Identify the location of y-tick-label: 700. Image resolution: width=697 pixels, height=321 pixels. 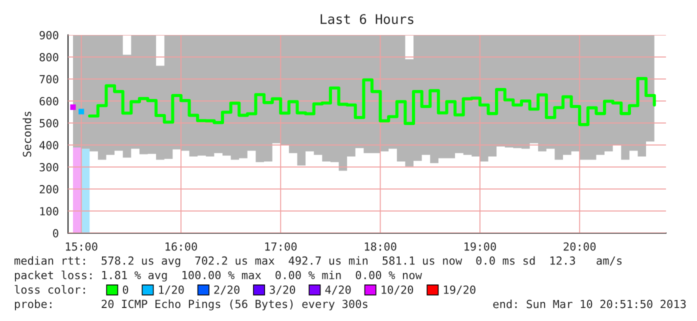
(49, 79).